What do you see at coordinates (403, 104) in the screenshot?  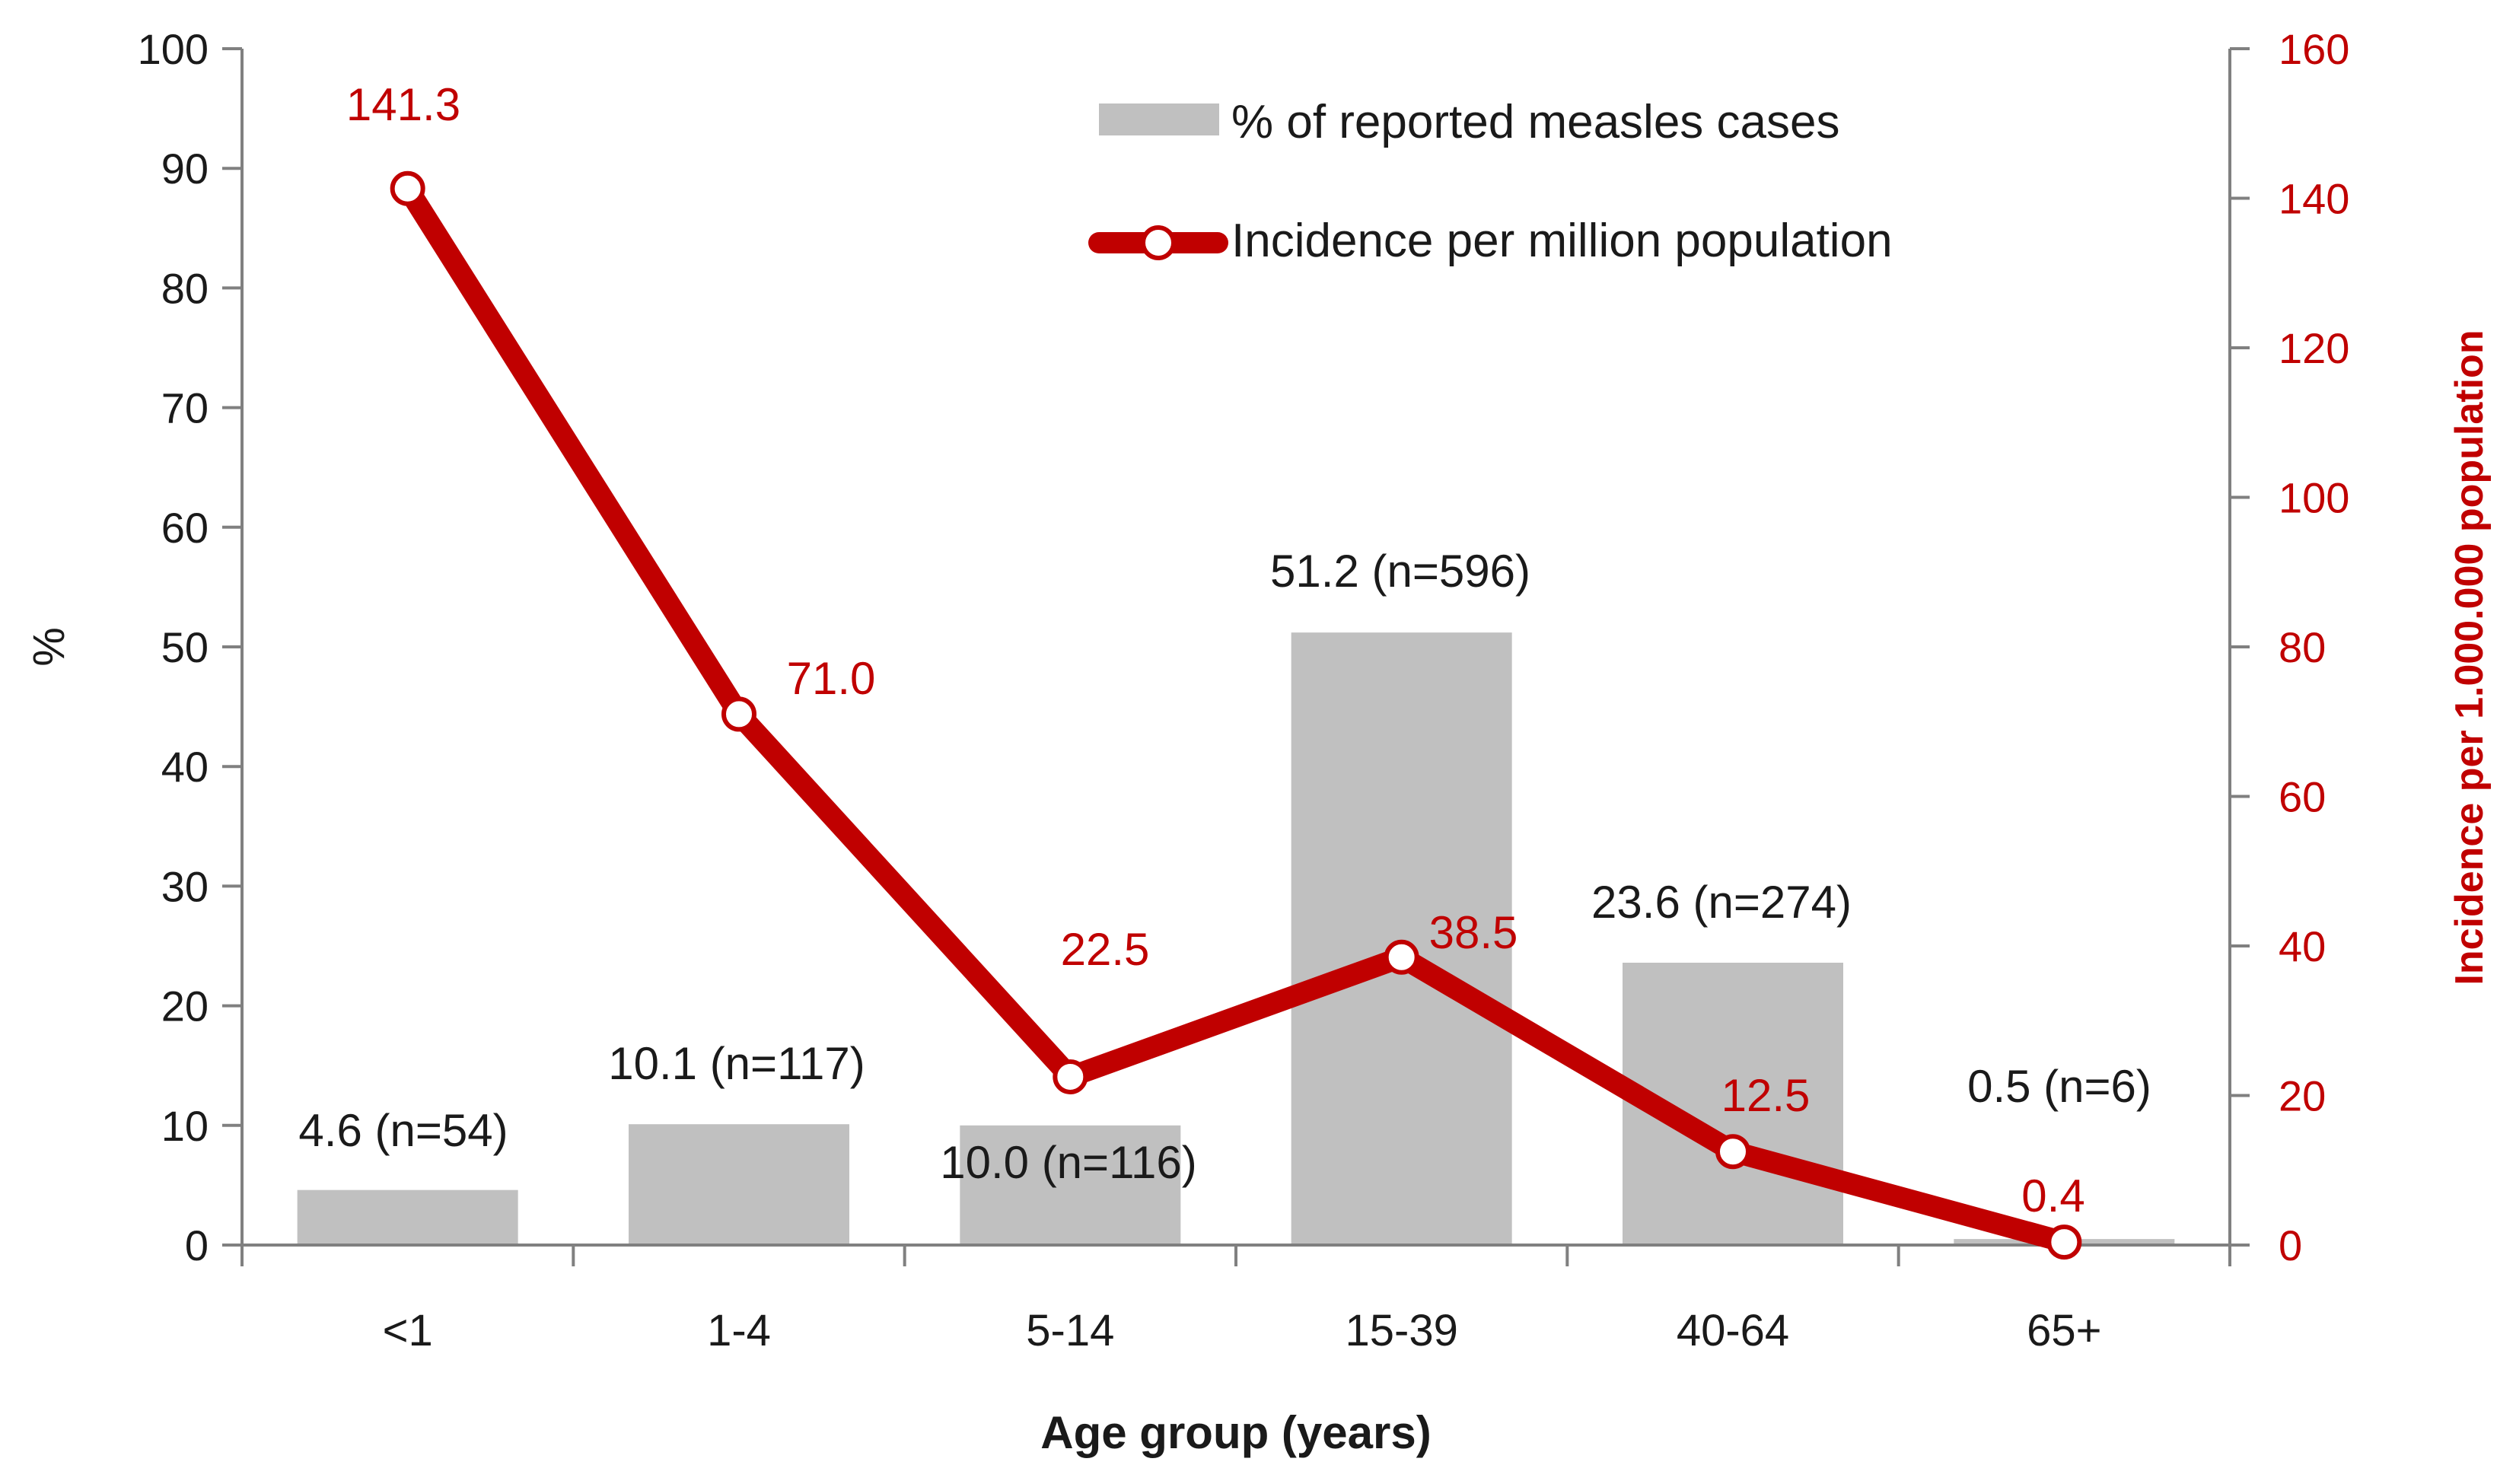 I see `line-label-0: 141.3` at bounding box center [403, 104].